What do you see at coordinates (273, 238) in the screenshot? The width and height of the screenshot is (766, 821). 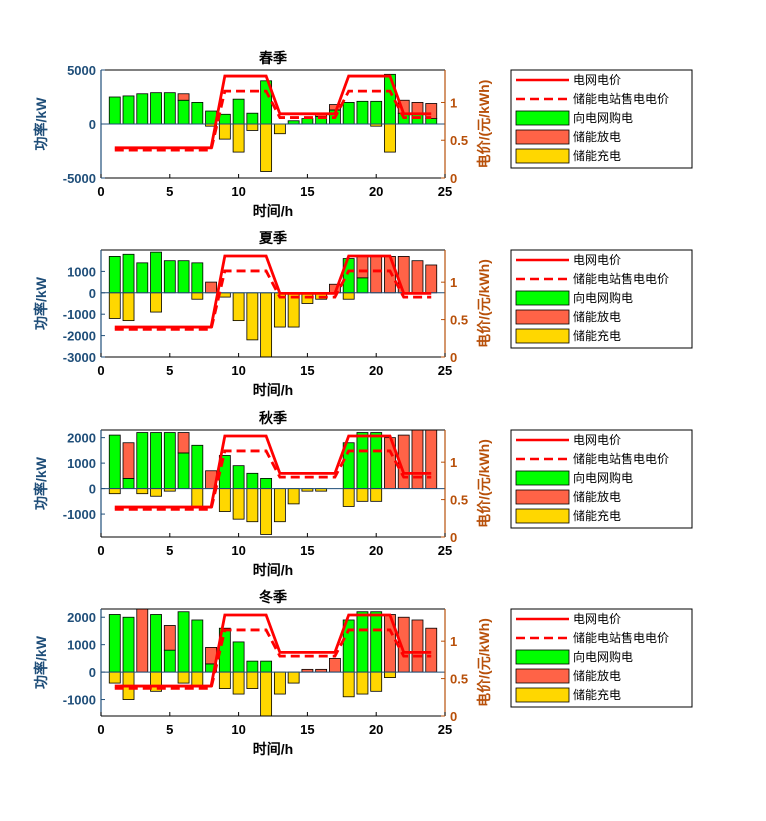 I see `chart-title: 夏季` at bounding box center [273, 238].